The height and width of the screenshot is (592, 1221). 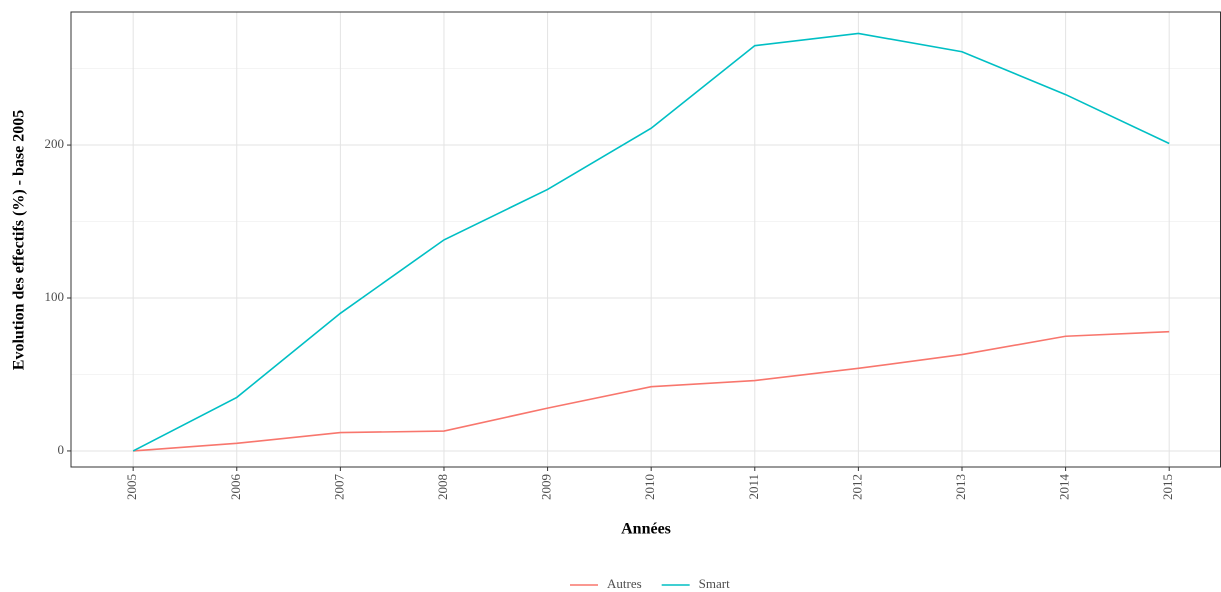 What do you see at coordinates (960, 487) in the screenshot?
I see `x-tick-label: 2013` at bounding box center [960, 487].